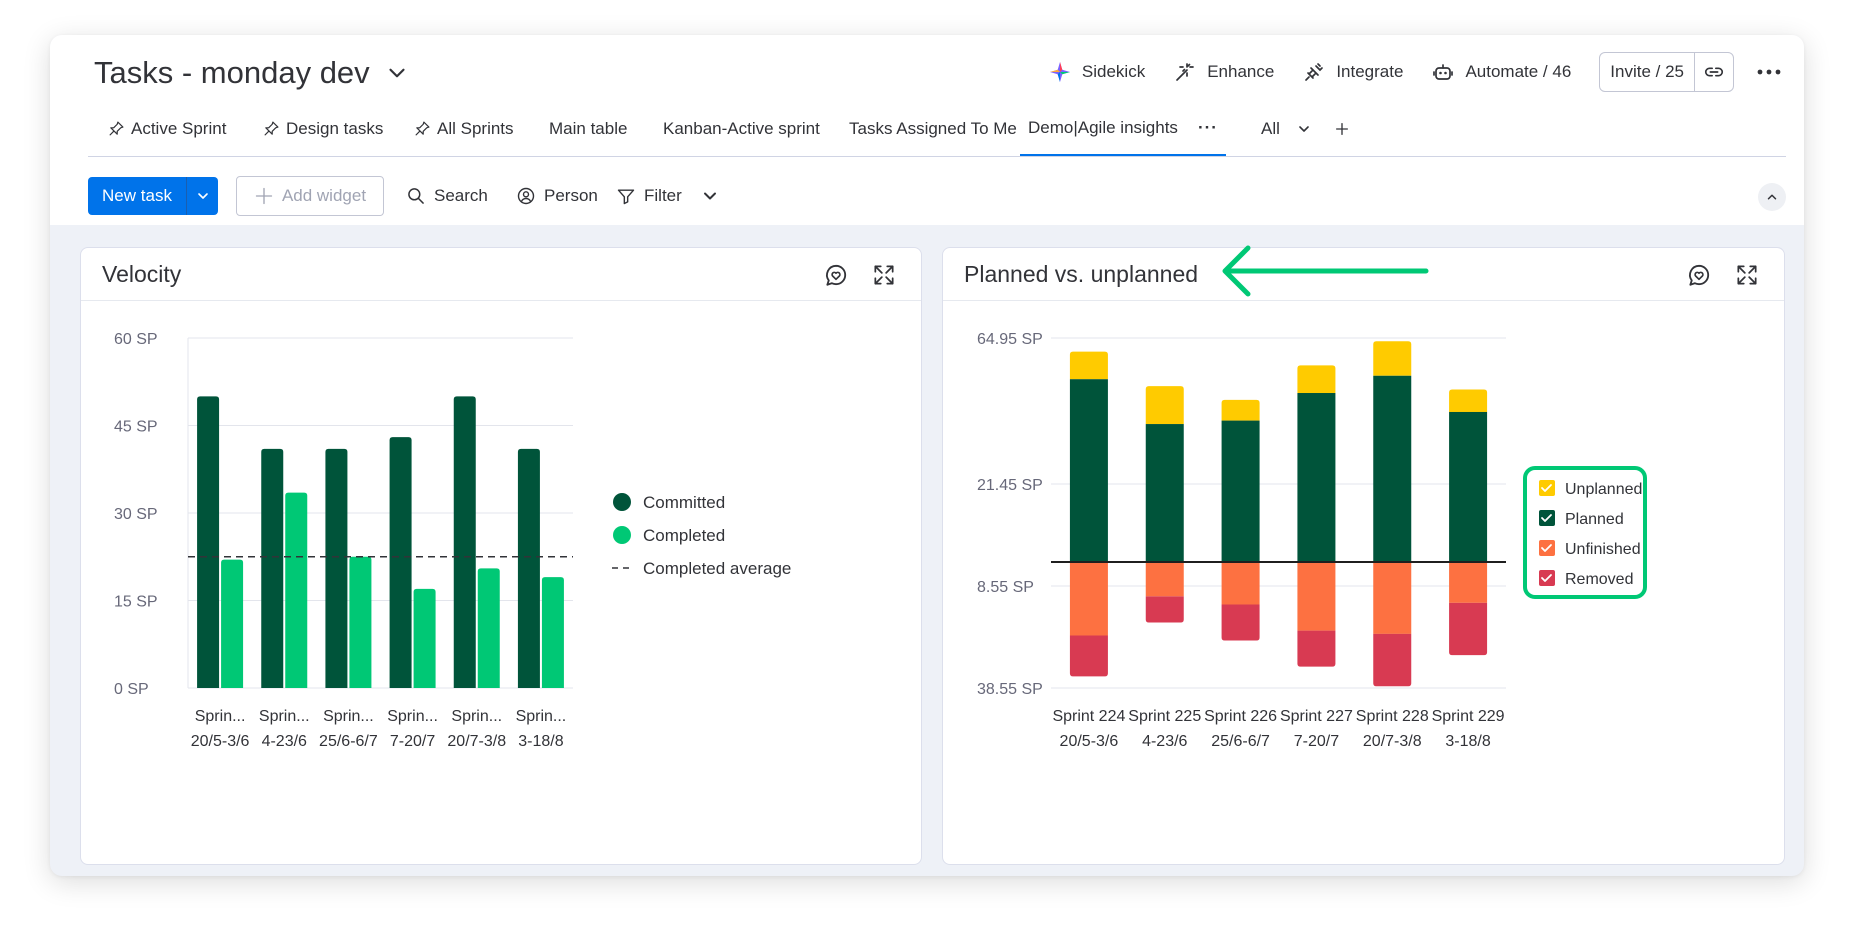  I want to click on y-tick-label: 0 SP, so click(131, 689).